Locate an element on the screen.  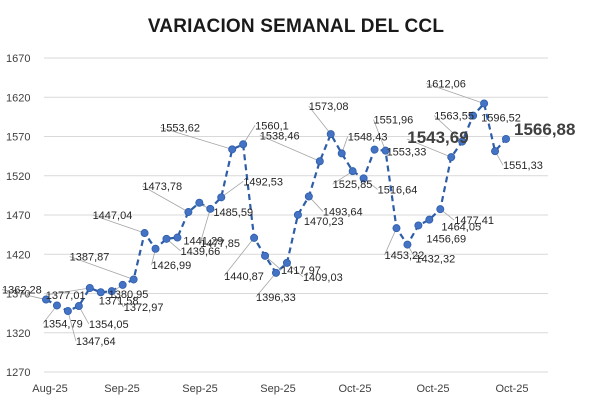
data-label: 1596,52 is located at coordinates (501, 119).